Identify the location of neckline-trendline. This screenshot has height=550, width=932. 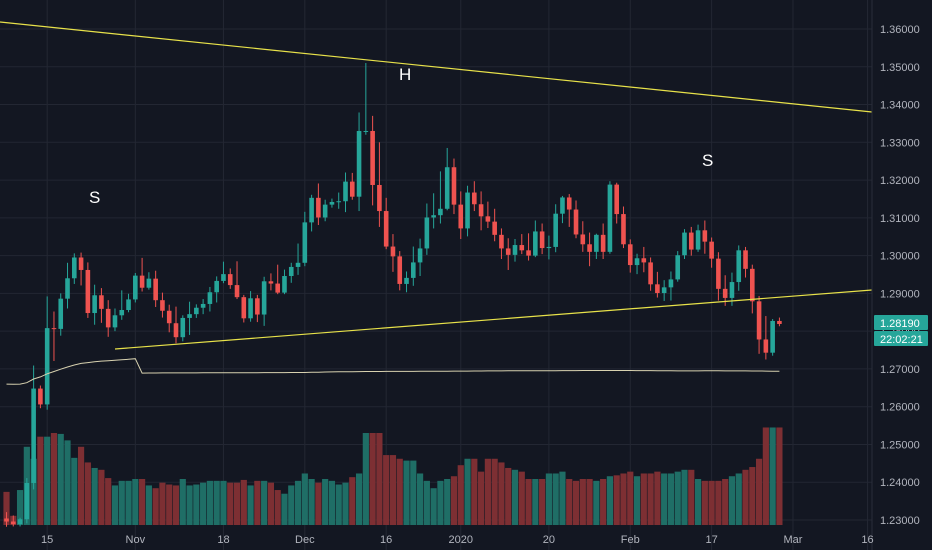
(493, 319).